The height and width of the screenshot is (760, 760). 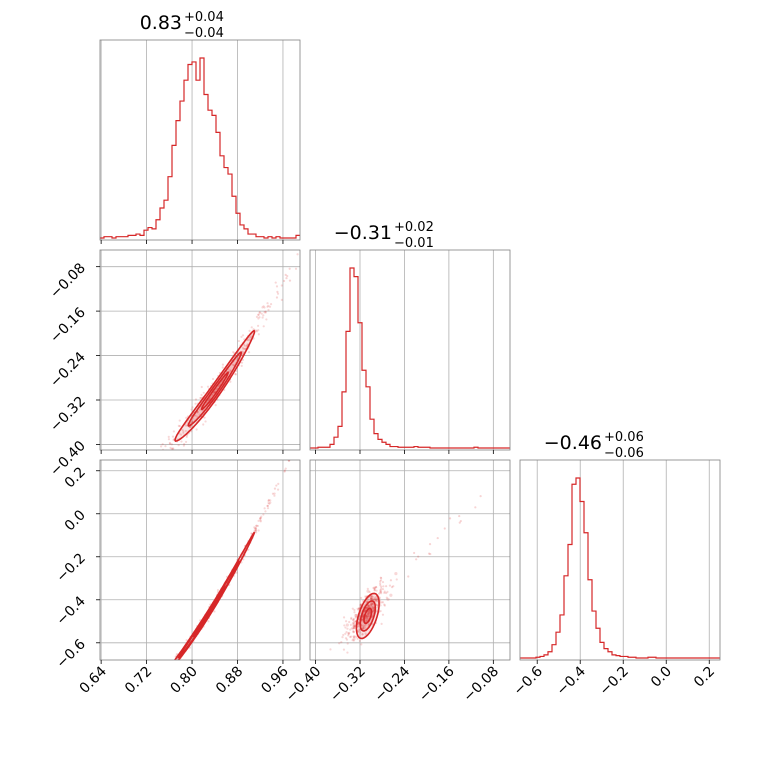 I want to click on y-tick-label: −0.24, so click(x=68, y=370).